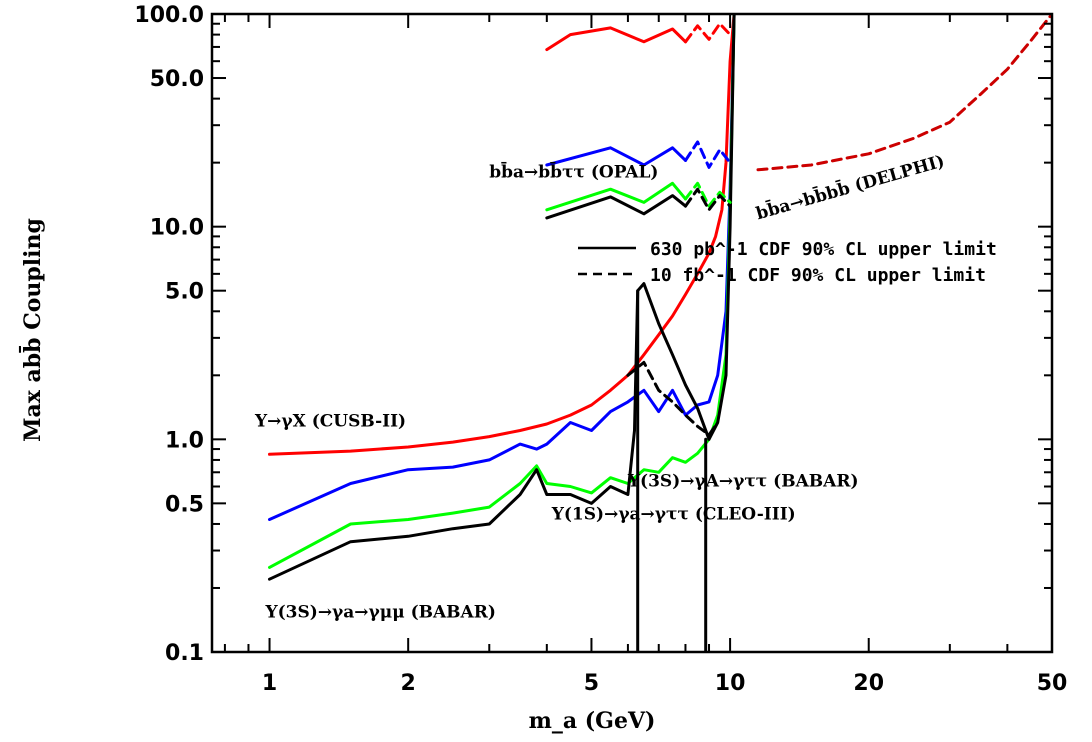 The width and height of the screenshot is (1092, 742). I want to click on y-tick-label: 10.0, so click(177, 228).